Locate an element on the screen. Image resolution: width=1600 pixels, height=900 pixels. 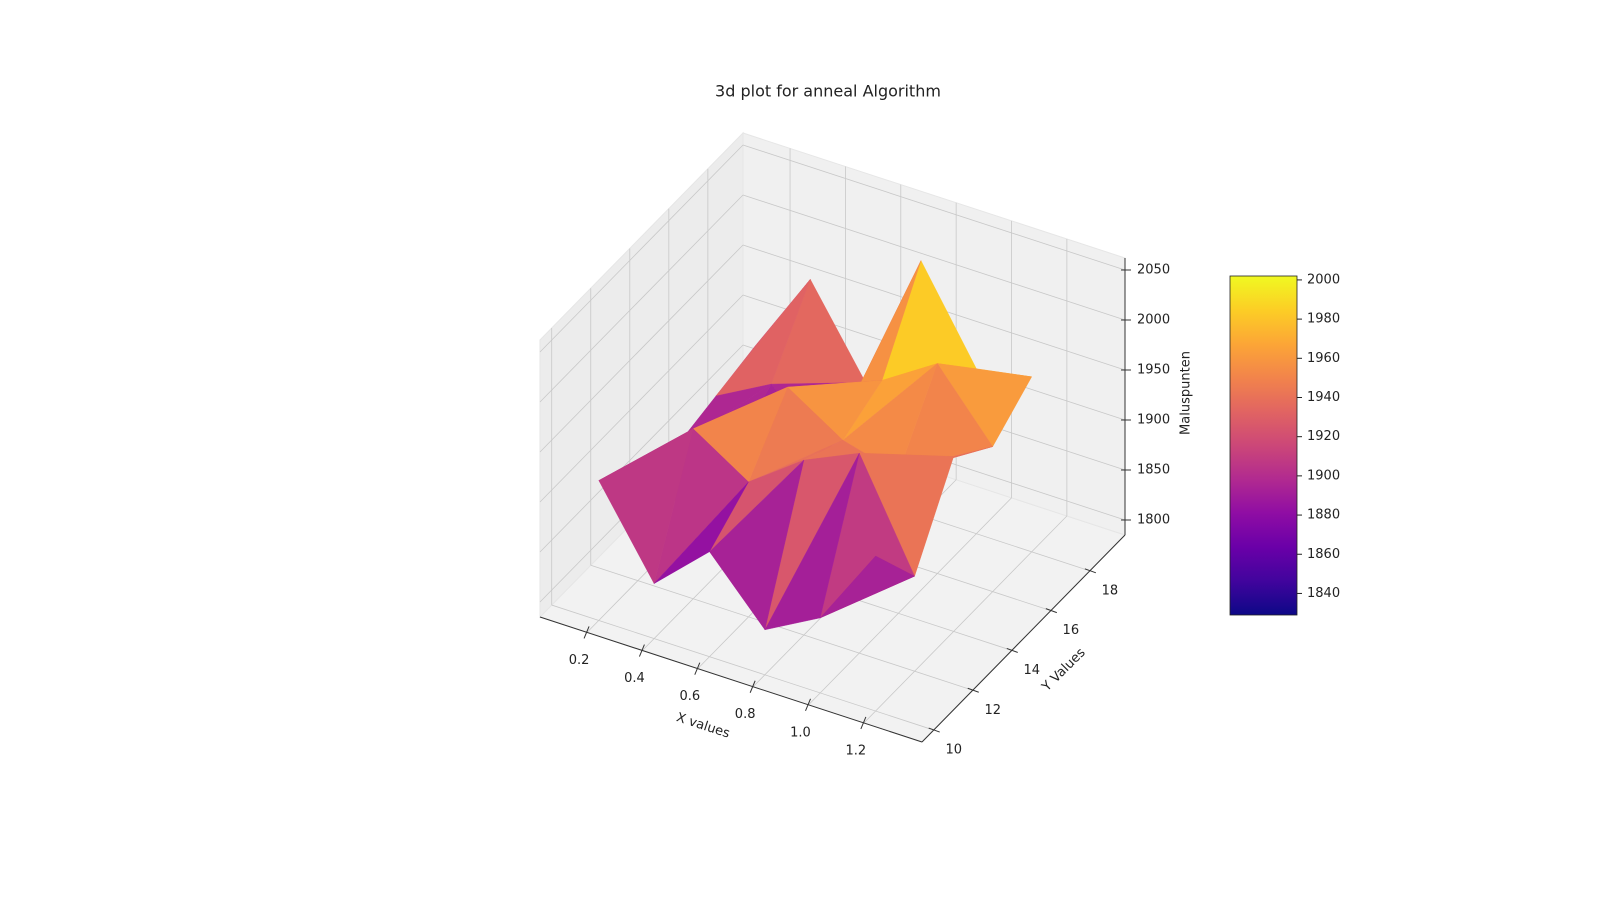
x-tick-label: 1.2 is located at coordinates (856, 750).